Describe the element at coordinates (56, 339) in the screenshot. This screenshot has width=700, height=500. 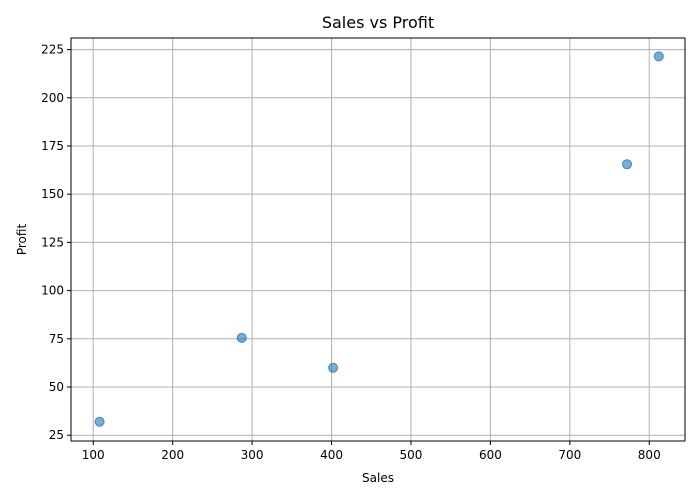
I see `y-tick-label: 75` at that location.